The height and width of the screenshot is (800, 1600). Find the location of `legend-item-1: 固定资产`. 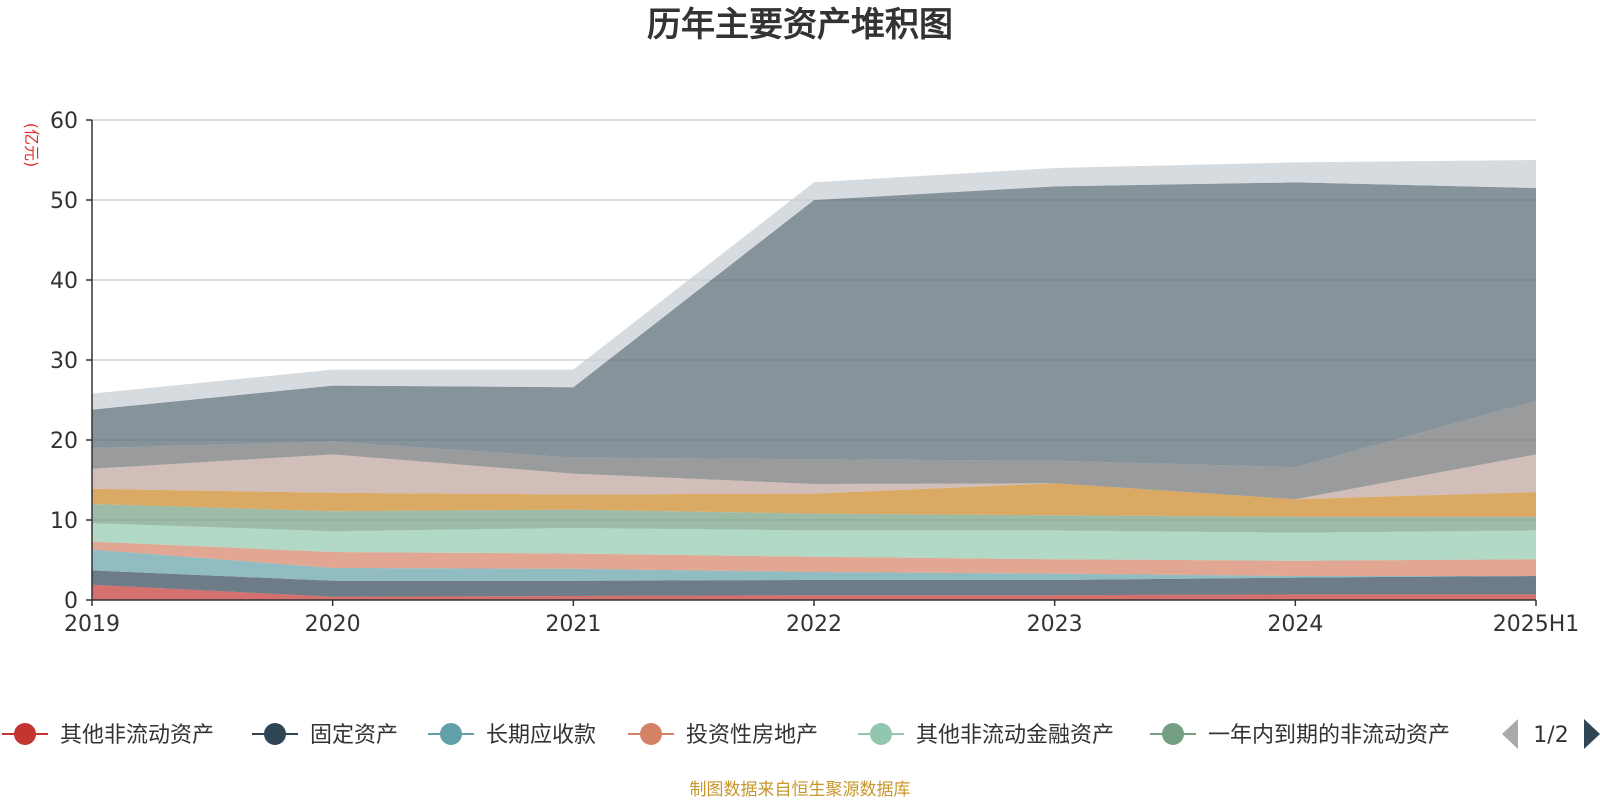

legend-item-1: 固定资产 is located at coordinates (325, 735).